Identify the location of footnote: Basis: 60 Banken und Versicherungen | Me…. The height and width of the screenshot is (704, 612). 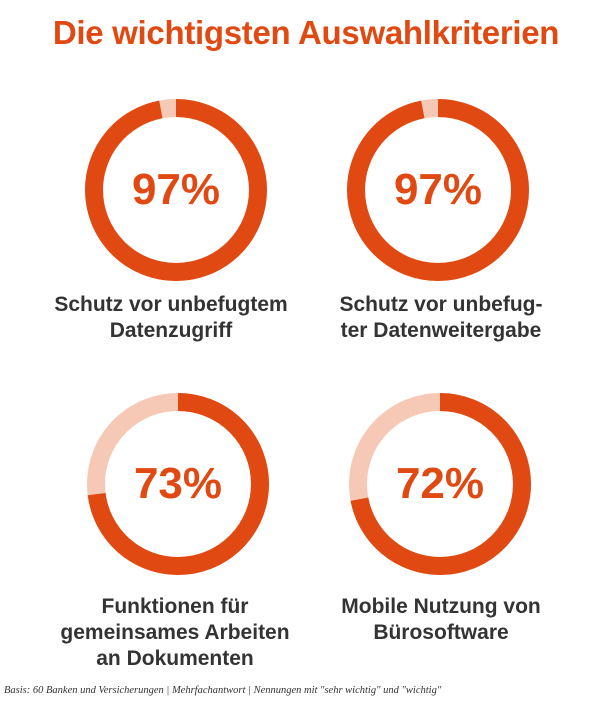
(223, 690).